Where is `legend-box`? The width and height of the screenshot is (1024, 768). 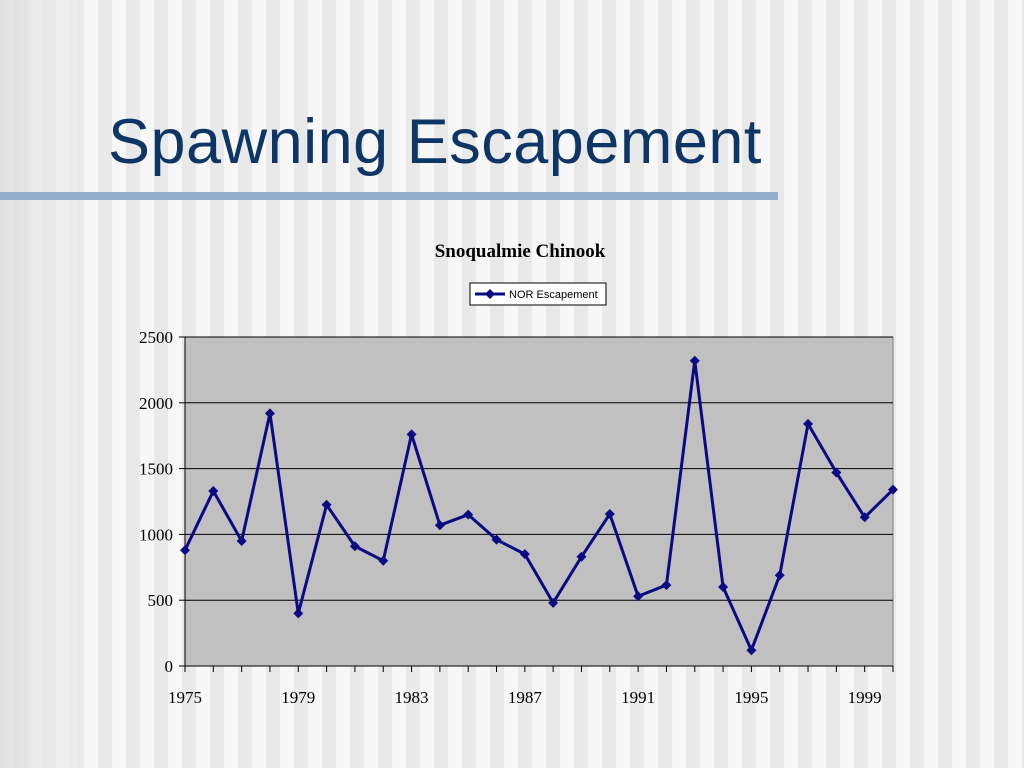 legend-box is located at coordinates (538, 294).